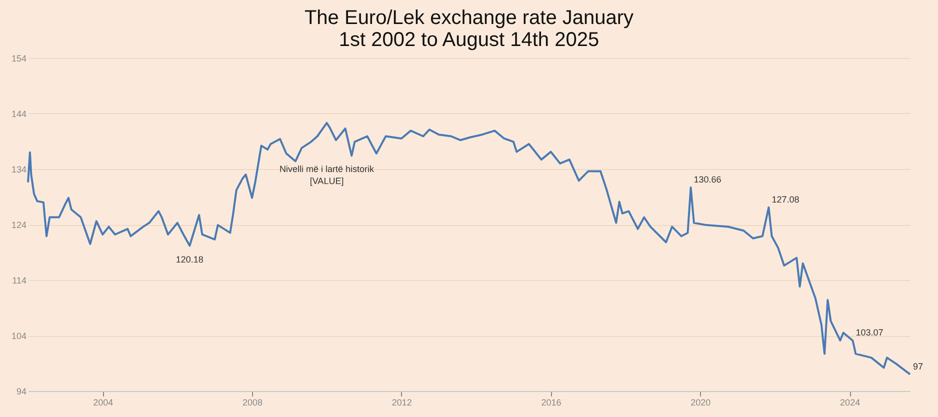 This screenshot has width=938, height=417. What do you see at coordinates (103, 403) in the screenshot?
I see `x-tick-label: 2004` at bounding box center [103, 403].